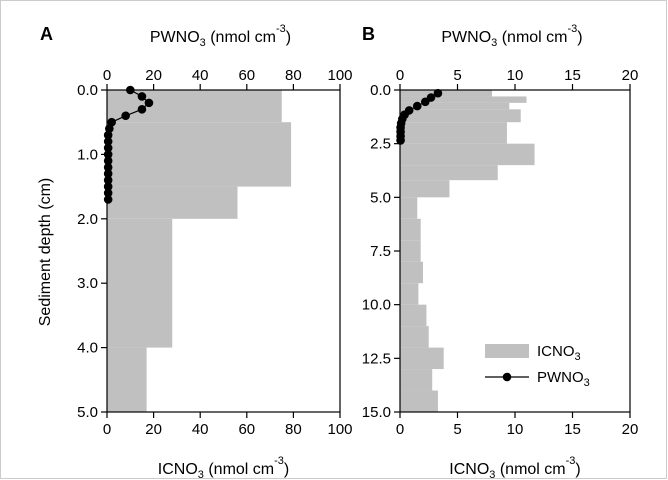 The width and height of the screenshot is (668, 480). Describe the element at coordinates (507, 377) in the screenshot. I see `legend-swatch-marker` at that location.